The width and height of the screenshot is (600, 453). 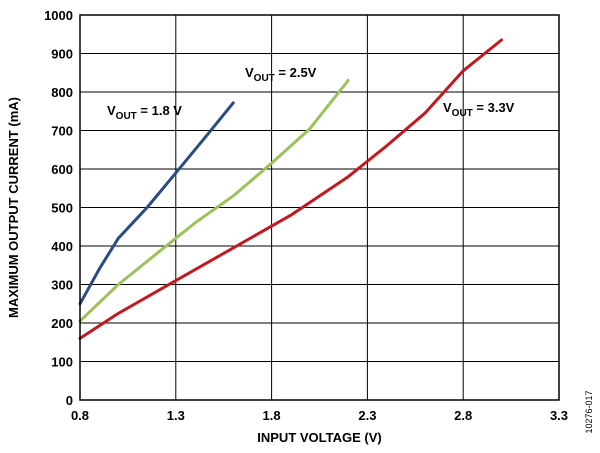 What do you see at coordinates (62, 208) in the screenshot?
I see `y-tick-label: 500` at bounding box center [62, 208].